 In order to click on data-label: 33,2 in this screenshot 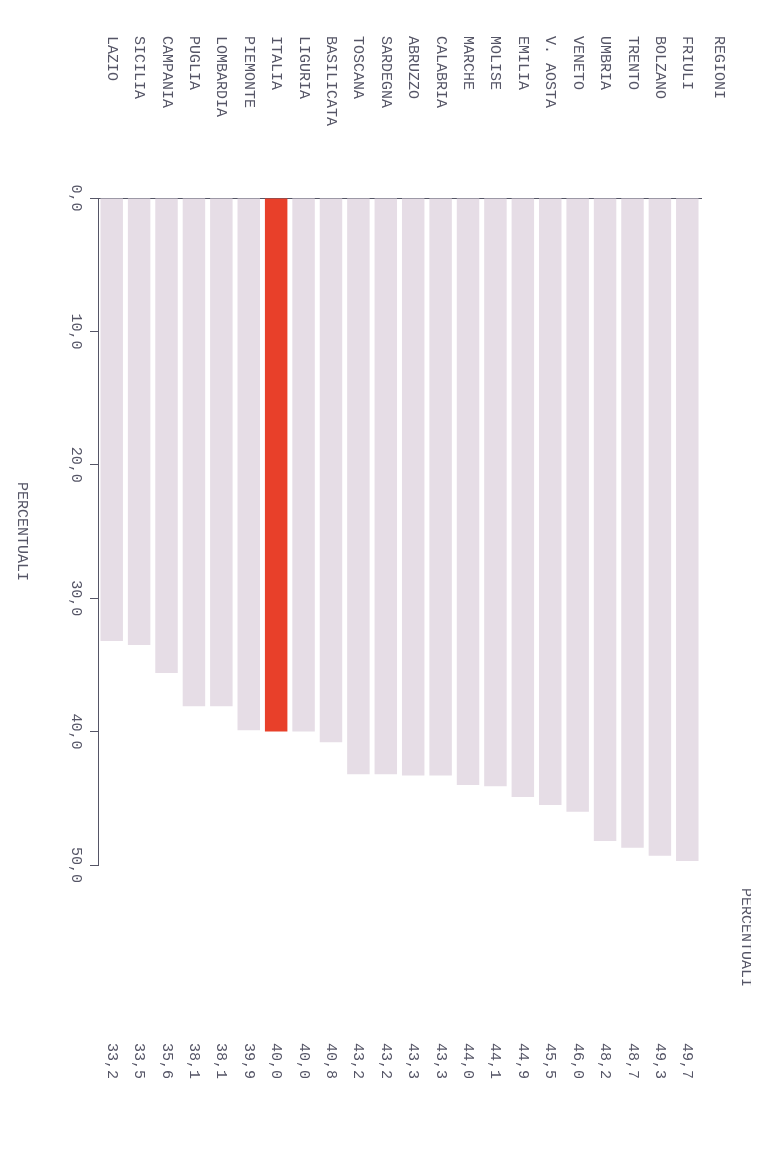, I will do `click(111, 1061)`.